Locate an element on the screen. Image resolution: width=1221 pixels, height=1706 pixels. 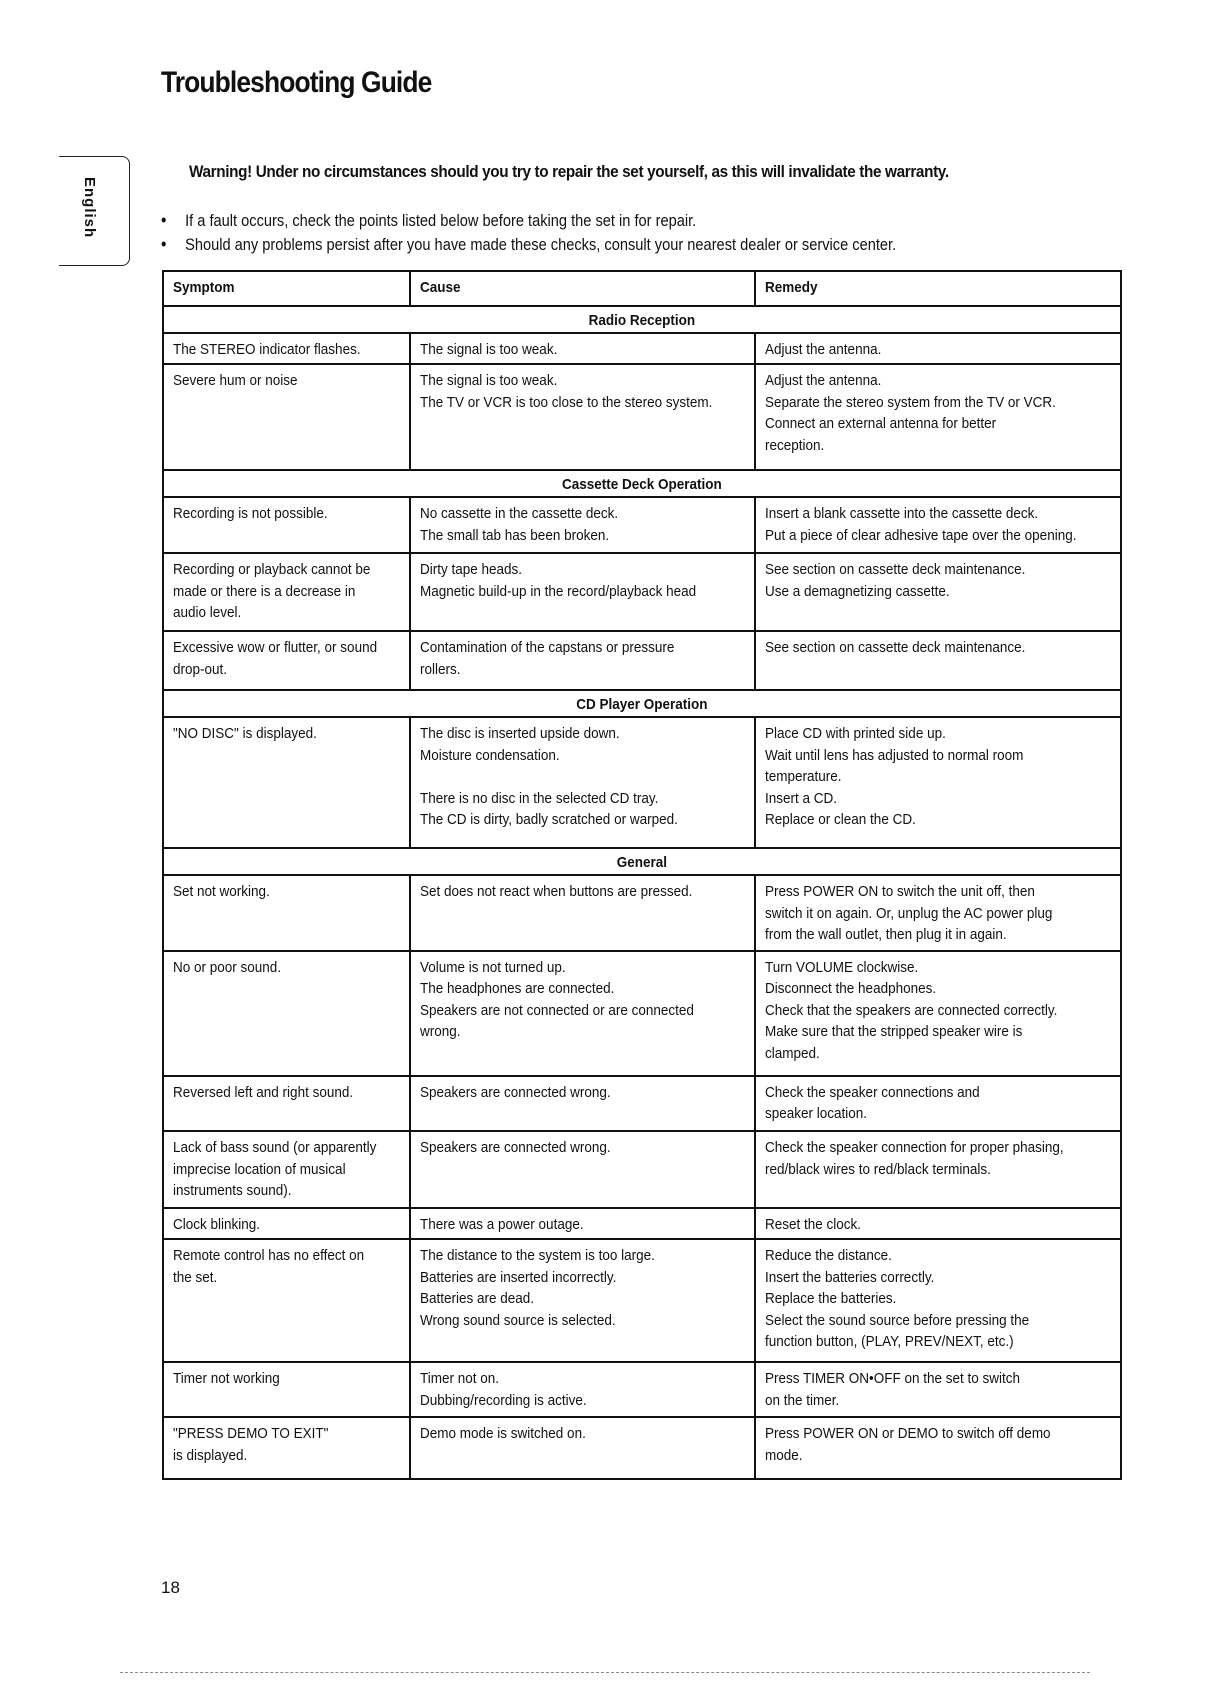
symptom-cell: Reversed left and right sound. is located at coordinates (286, 1103).